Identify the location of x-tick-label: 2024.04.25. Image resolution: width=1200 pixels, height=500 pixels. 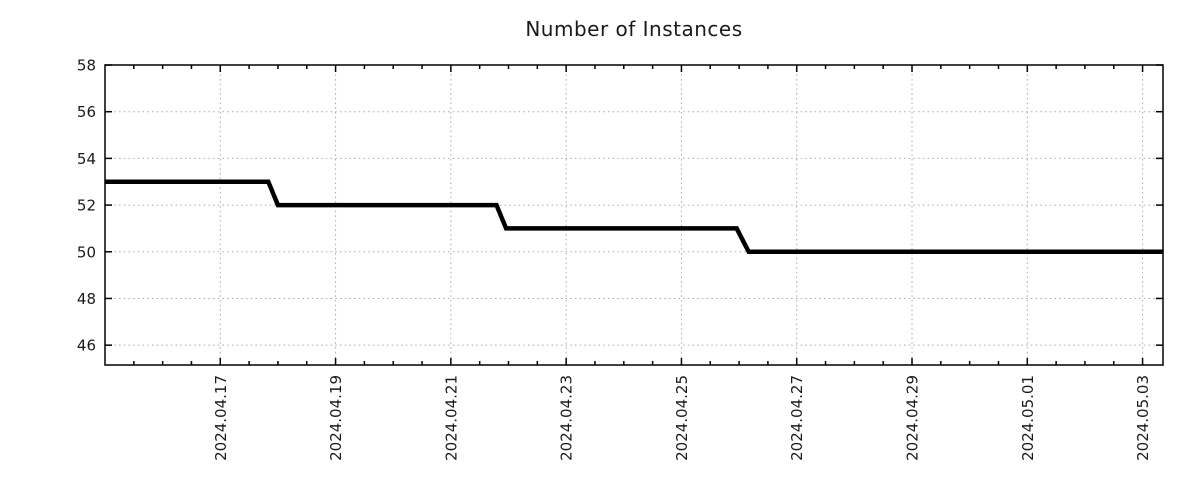
(682, 418).